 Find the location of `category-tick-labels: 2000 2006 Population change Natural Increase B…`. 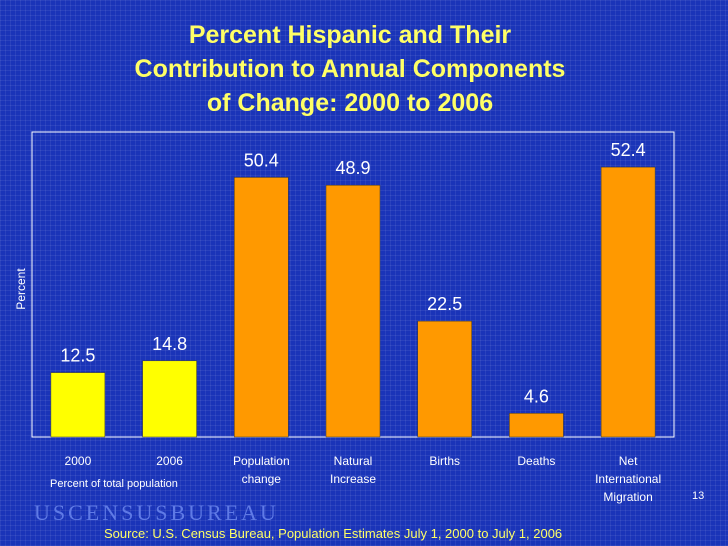

category-tick-labels: 2000 2006 Population change Natural Increase B… is located at coordinates (363, 479).